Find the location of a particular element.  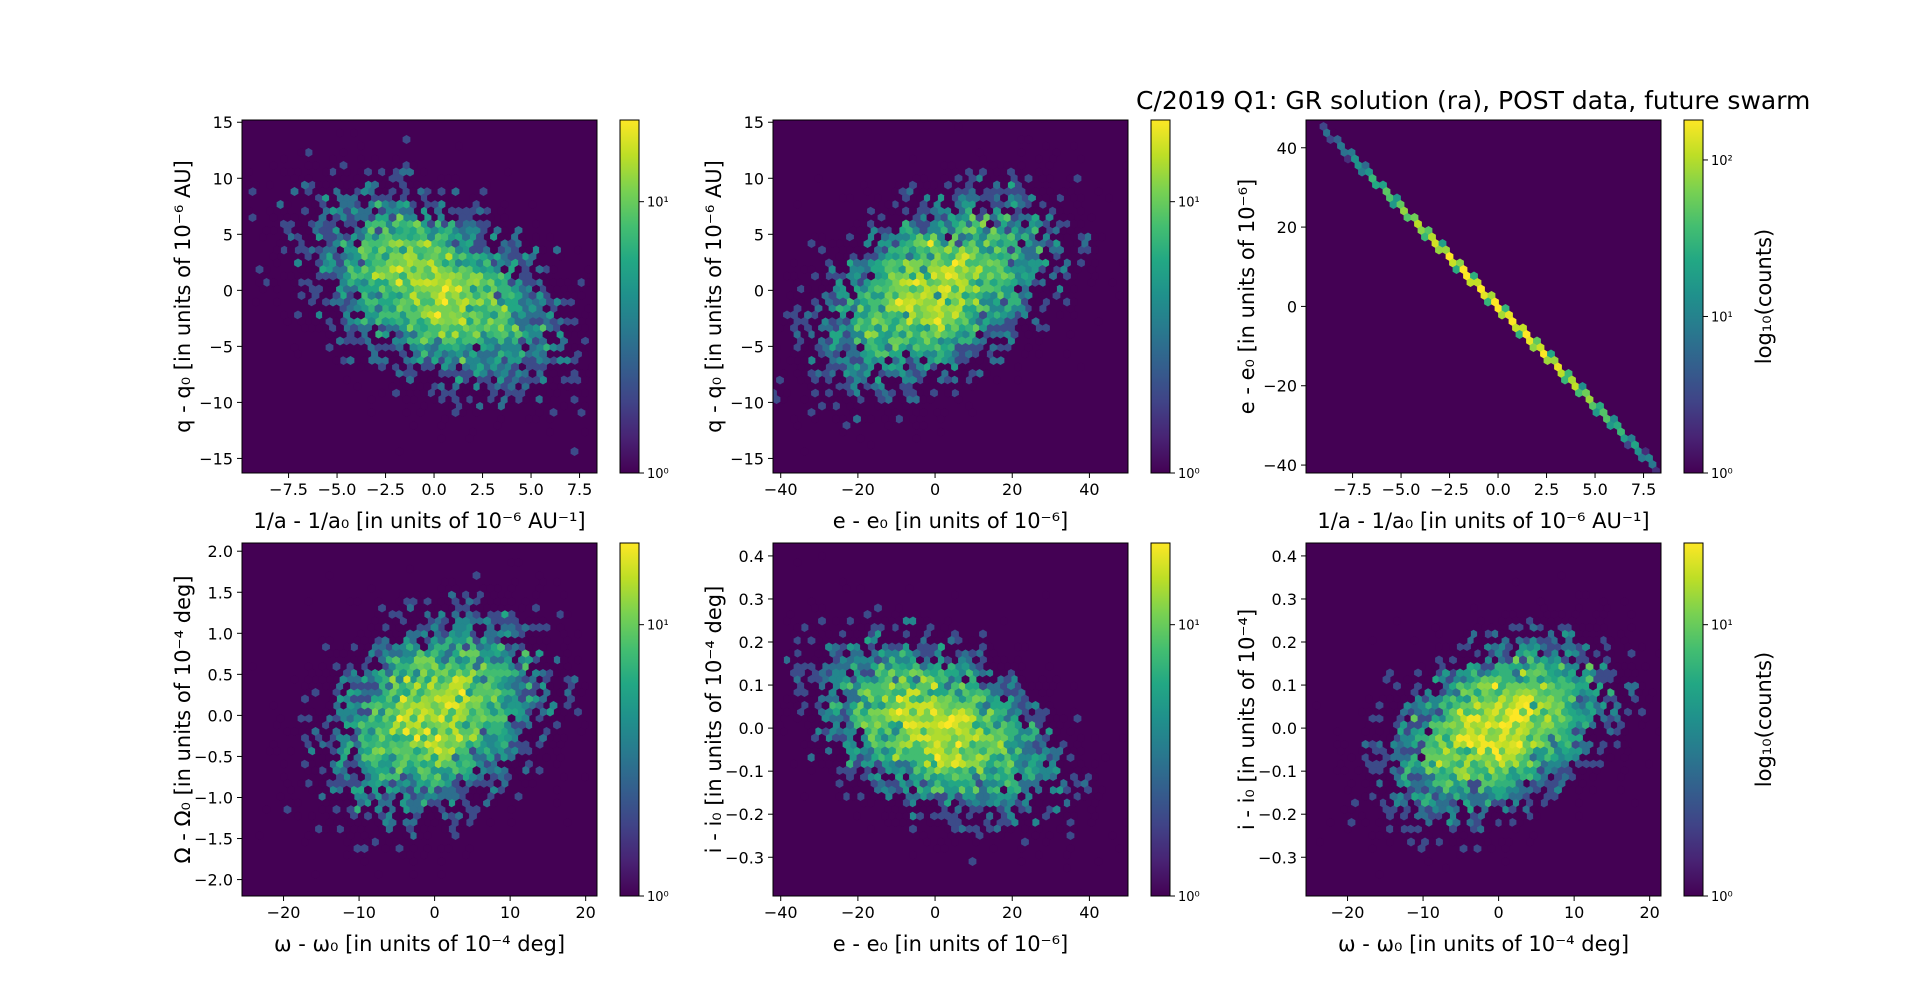

y-tick-label: 20 is located at coordinates (1287, 227).